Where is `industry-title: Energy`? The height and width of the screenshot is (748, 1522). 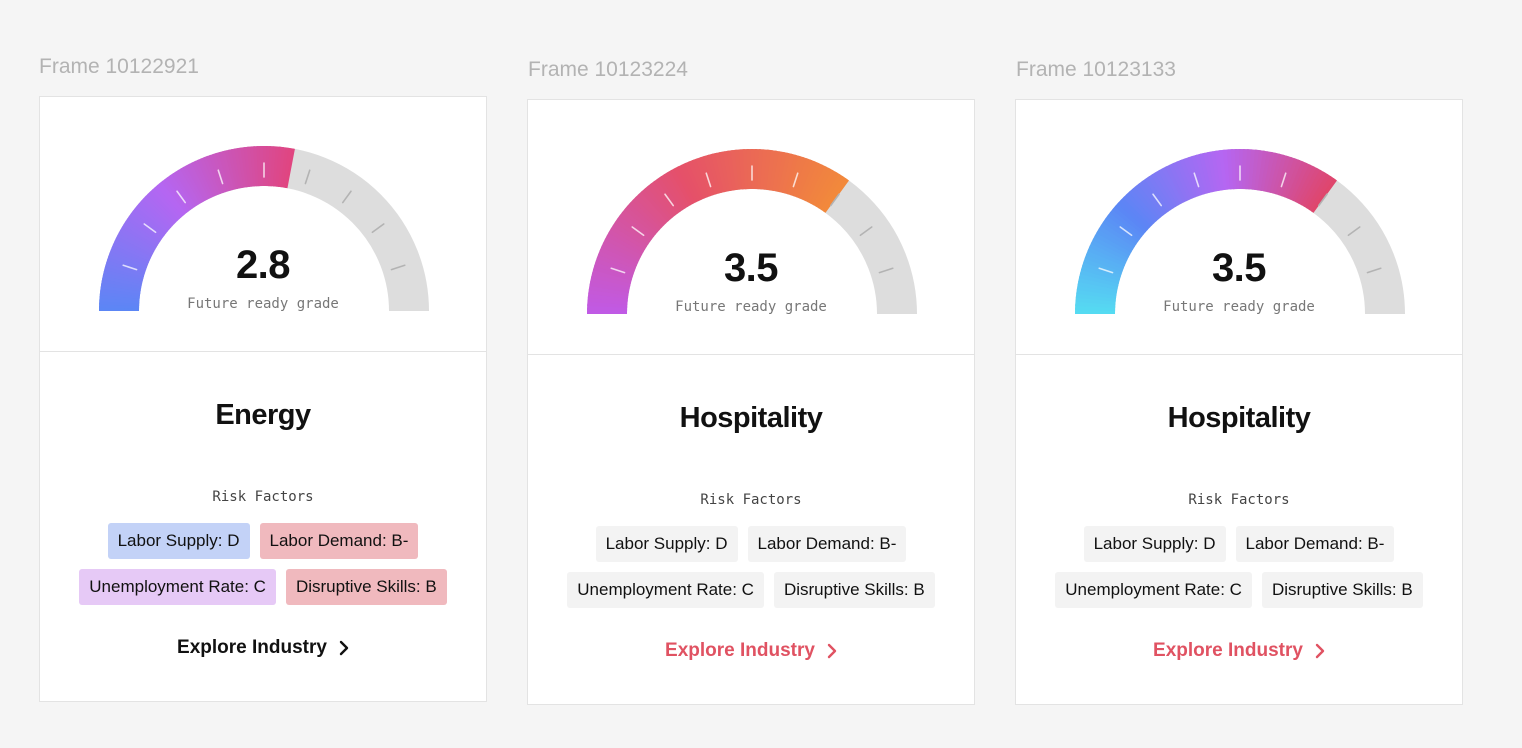
industry-title: Energy is located at coordinates (263, 415).